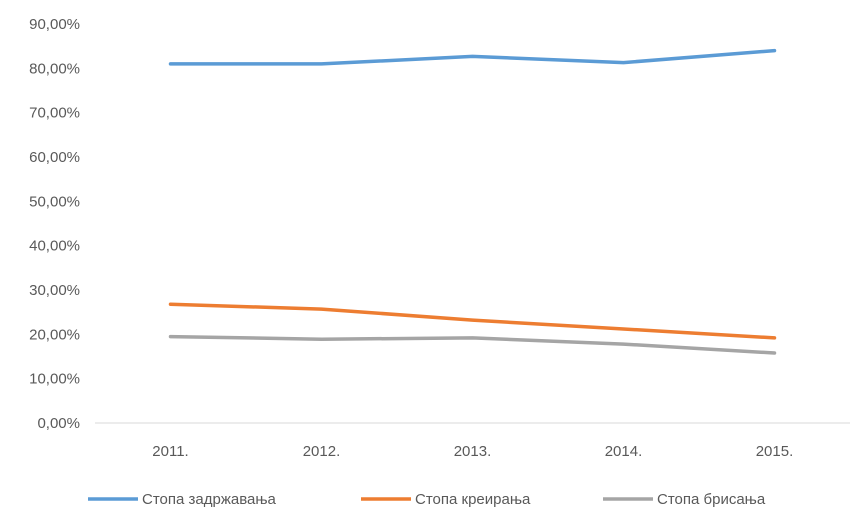 The image size is (857, 512). What do you see at coordinates (54, 157) in the screenshot?
I see `y-tick-label: 60,00%` at bounding box center [54, 157].